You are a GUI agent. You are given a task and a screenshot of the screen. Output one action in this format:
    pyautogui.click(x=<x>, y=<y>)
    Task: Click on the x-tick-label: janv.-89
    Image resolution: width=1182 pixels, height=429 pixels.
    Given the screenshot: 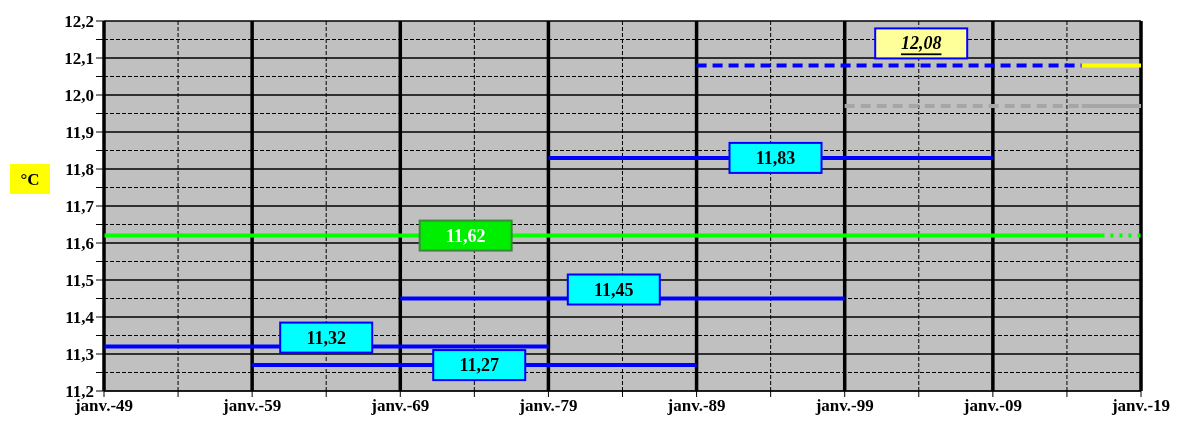 What is the action you would take?
    pyautogui.click(x=696, y=406)
    